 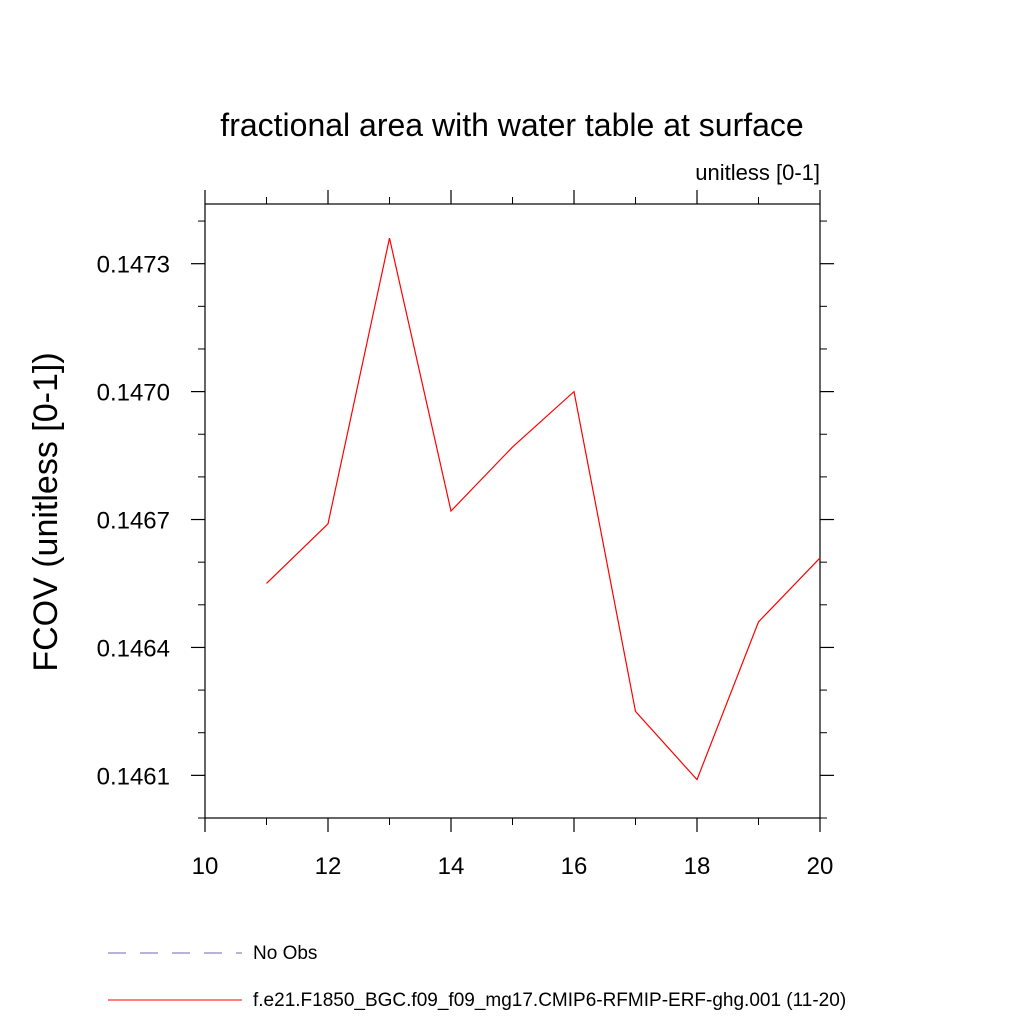 I want to click on x-tick-label: 18, so click(x=697, y=866).